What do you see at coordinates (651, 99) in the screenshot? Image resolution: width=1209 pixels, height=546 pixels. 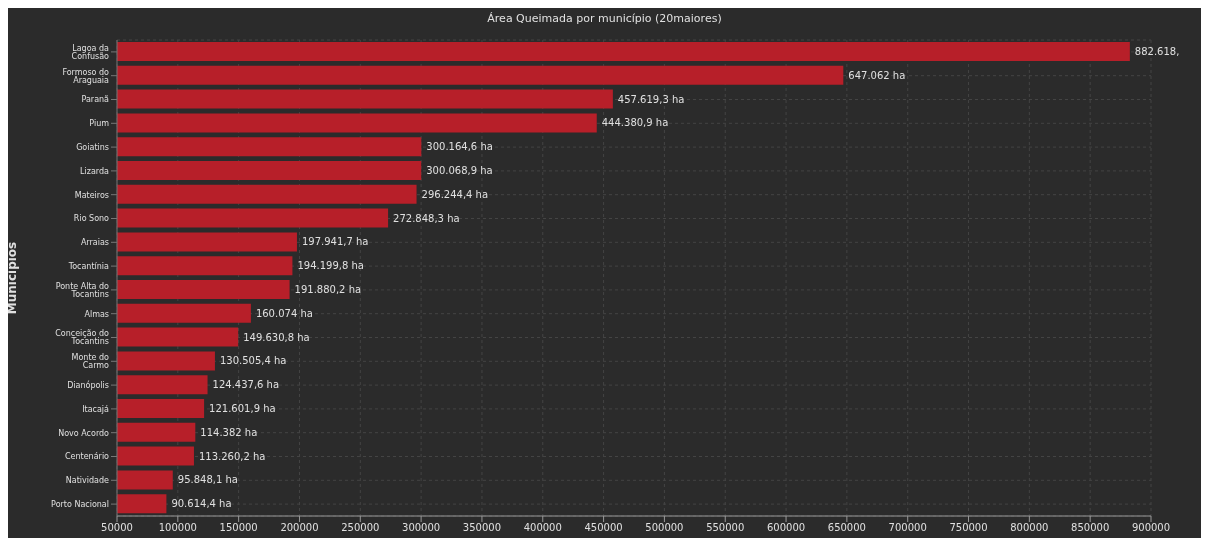 I see `data-label: 457.619,3 ha` at bounding box center [651, 99].